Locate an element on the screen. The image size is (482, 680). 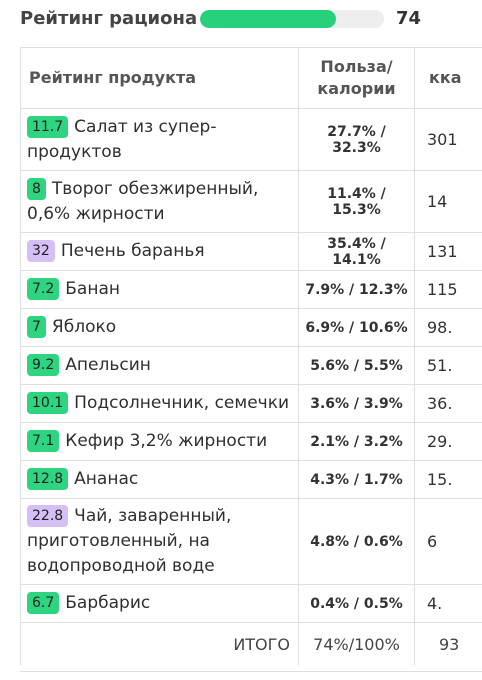
product-name-cell: 7.1 Кефир 3,2% жирности is located at coordinates (159, 441).